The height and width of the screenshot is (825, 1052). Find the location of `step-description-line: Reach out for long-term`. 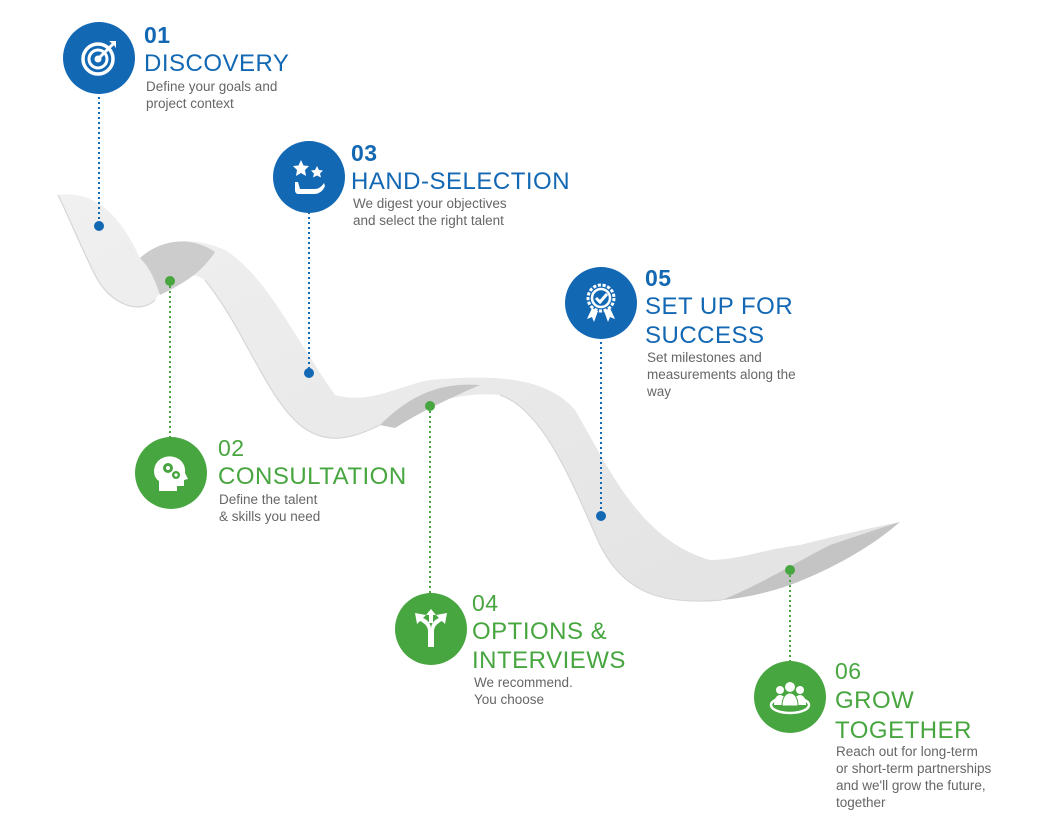

step-description-line: Reach out for long-term is located at coordinates (907, 751).